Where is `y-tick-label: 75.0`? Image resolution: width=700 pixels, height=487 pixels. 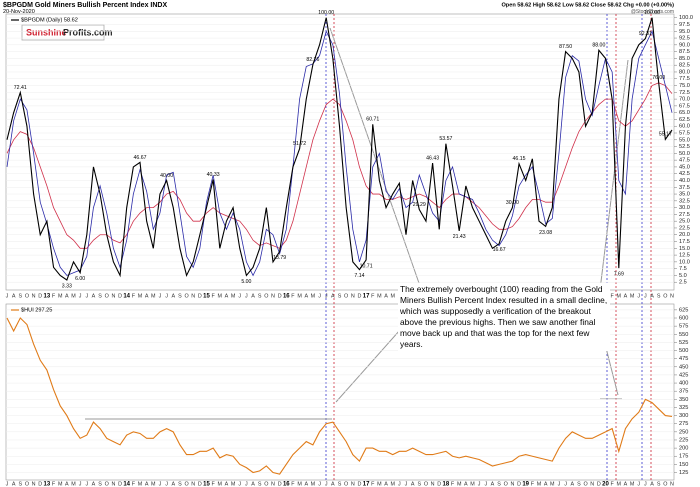
y-tick-label: 75.0 is located at coordinates (684, 86).